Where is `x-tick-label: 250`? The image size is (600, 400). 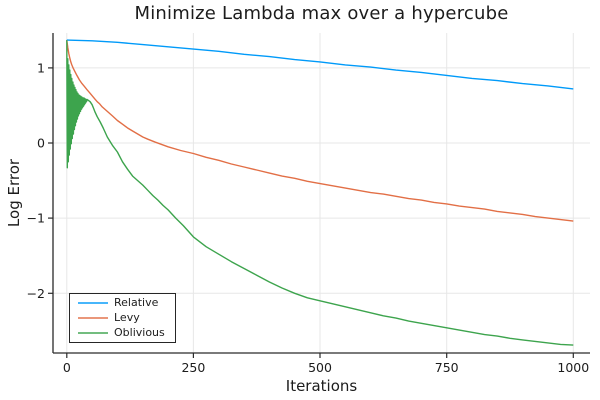 x-tick-label: 250 is located at coordinates (193, 367).